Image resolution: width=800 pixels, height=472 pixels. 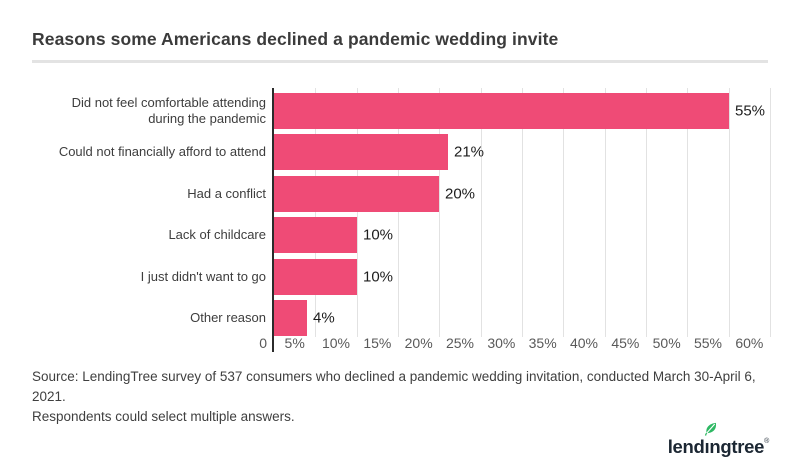 What do you see at coordinates (584, 343) in the screenshot?
I see `x-axis-label: 40%` at bounding box center [584, 343].